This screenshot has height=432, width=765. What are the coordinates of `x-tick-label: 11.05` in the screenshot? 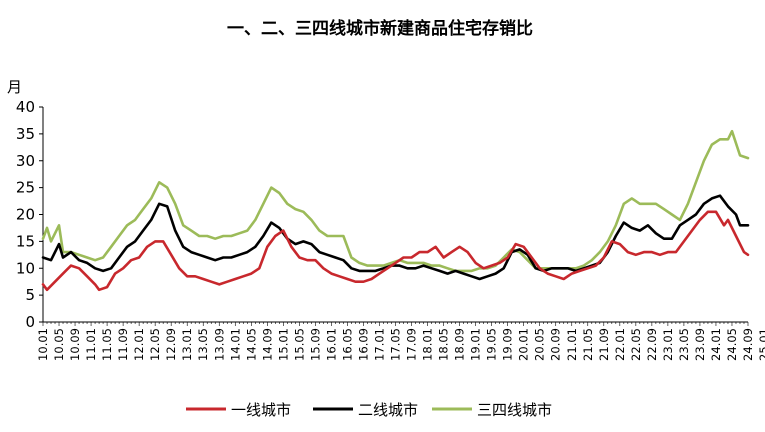 It's located at (107, 344).